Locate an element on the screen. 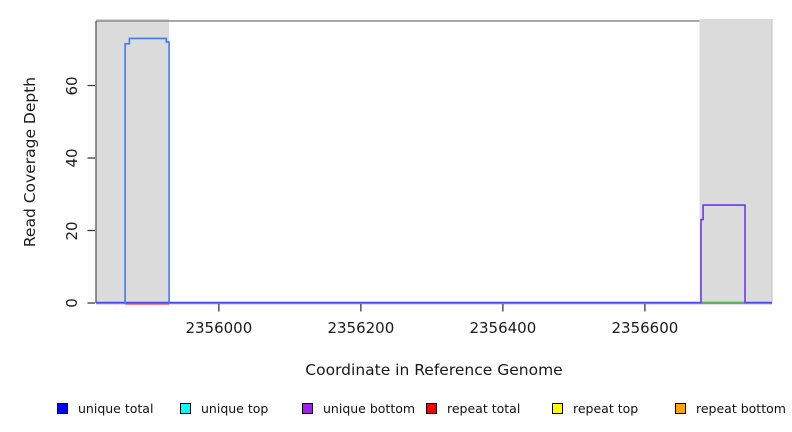 The height and width of the screenshot is (432, 792). legend-label: unique total is located at coordinates (116, 408).